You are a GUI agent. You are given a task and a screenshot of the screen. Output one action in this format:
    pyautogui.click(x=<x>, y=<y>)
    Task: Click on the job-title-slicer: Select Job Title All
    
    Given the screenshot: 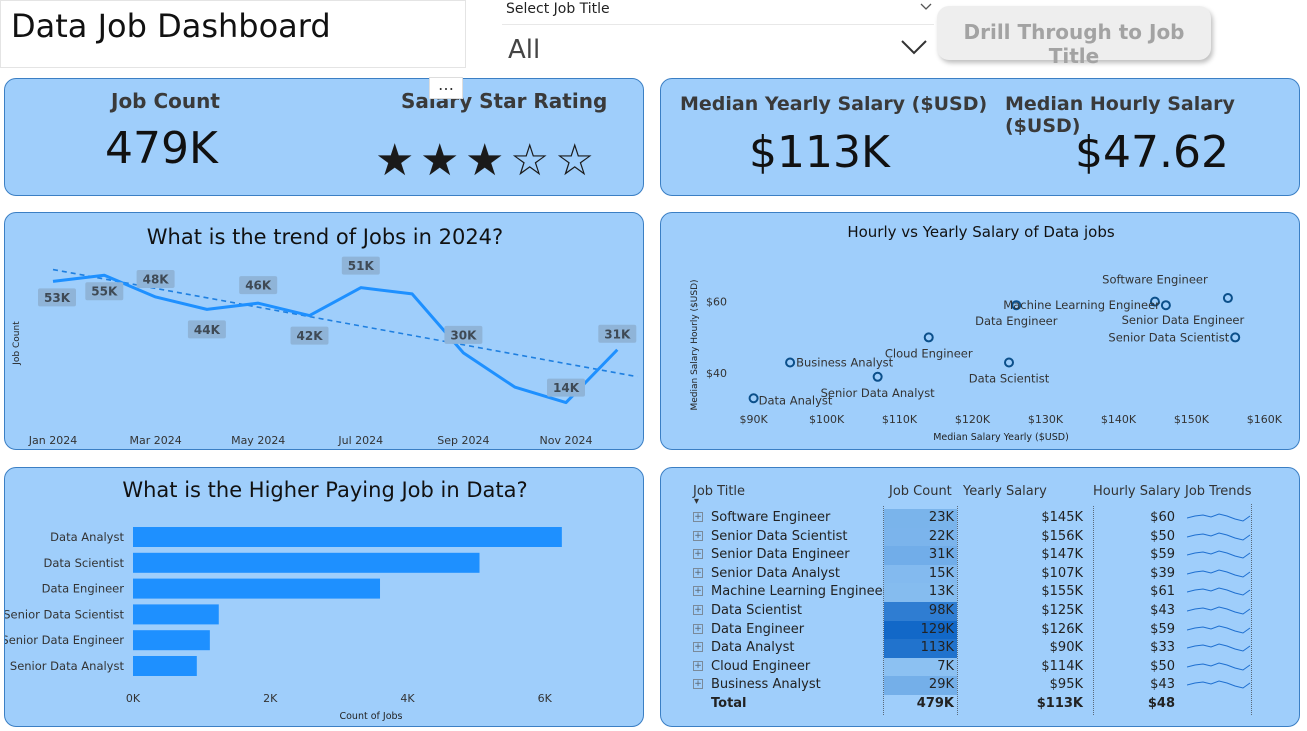 What is the action you would take?
    pyautogui.click(x=718, y=34)
    